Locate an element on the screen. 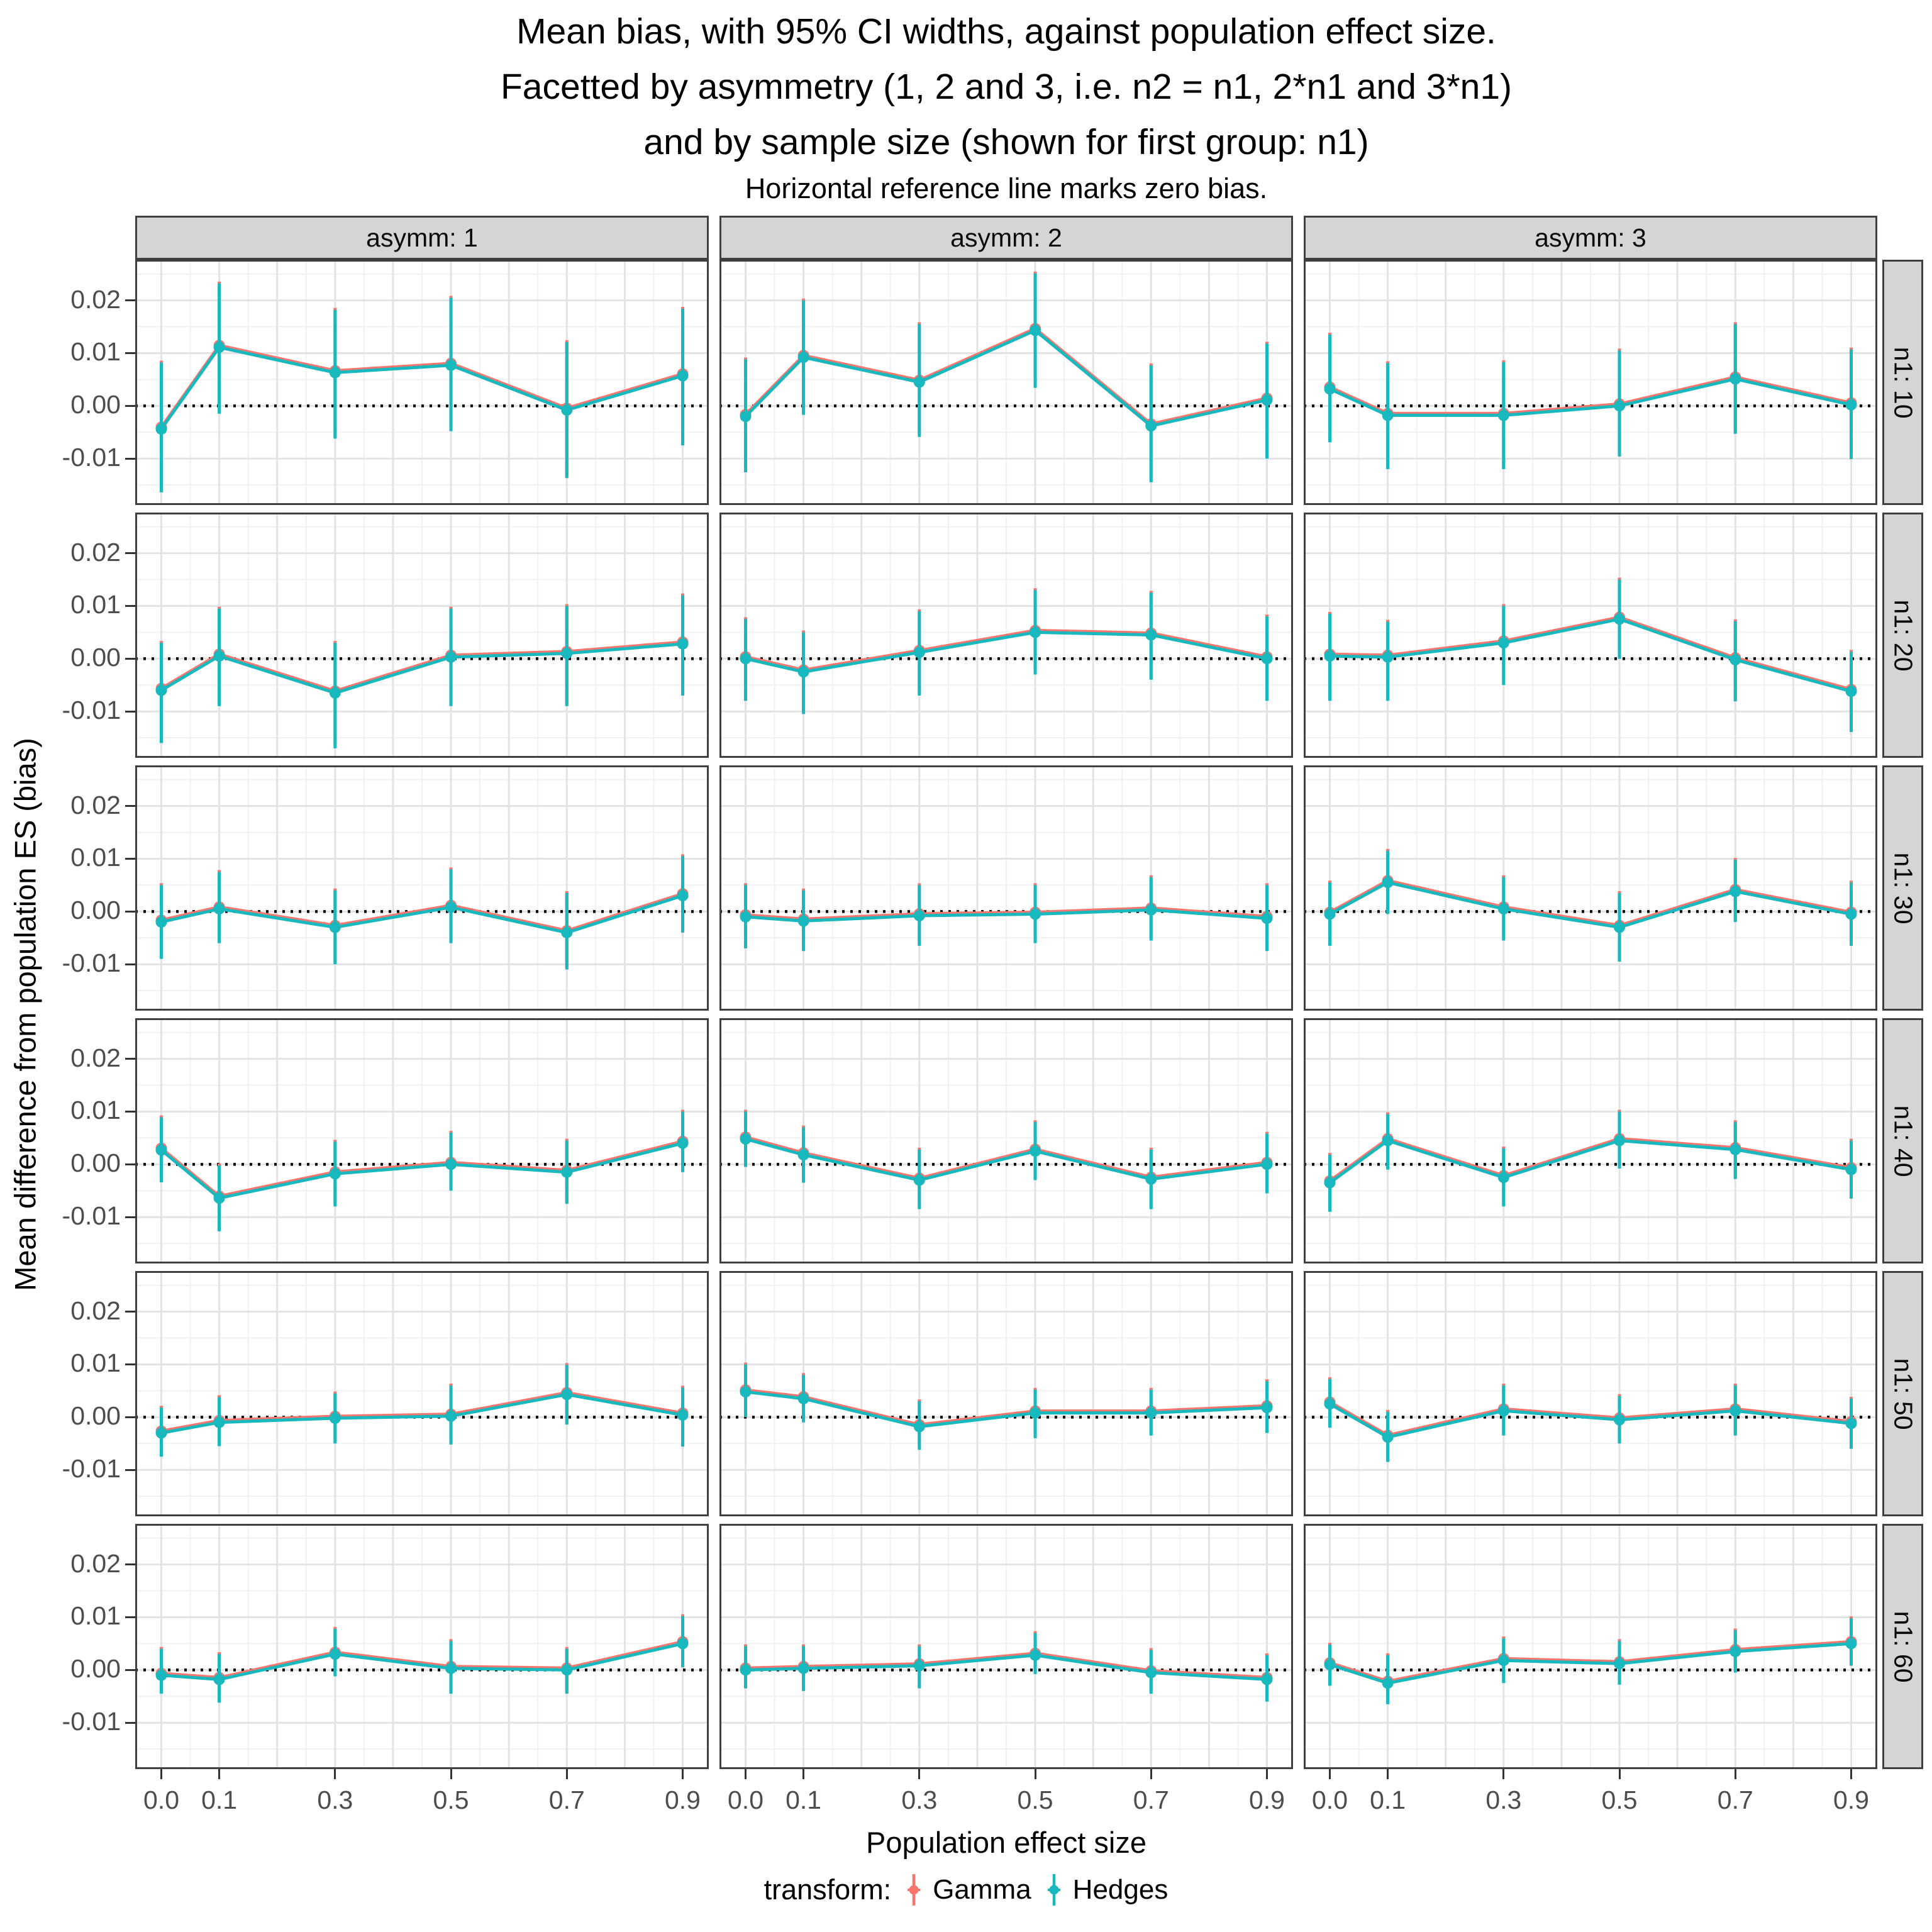 The height and width of the screenshot is (1932, 1932). legend-title: transform: is located at coordinates (827, 1890).